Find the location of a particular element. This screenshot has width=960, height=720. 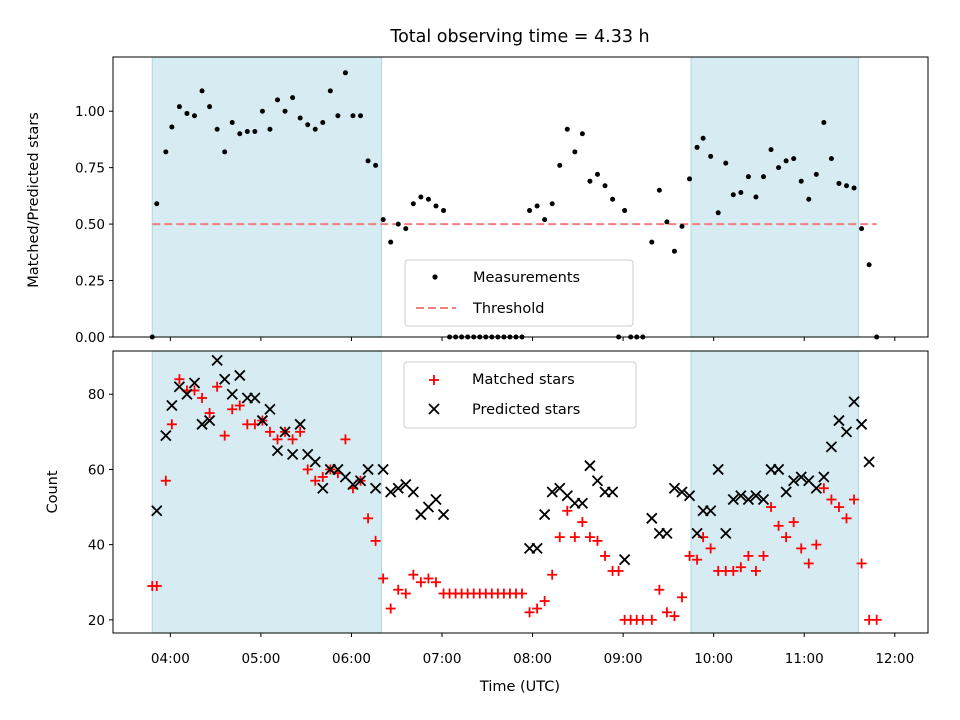

x-tick-label: 04:00 is located at coordinates (170, 659).